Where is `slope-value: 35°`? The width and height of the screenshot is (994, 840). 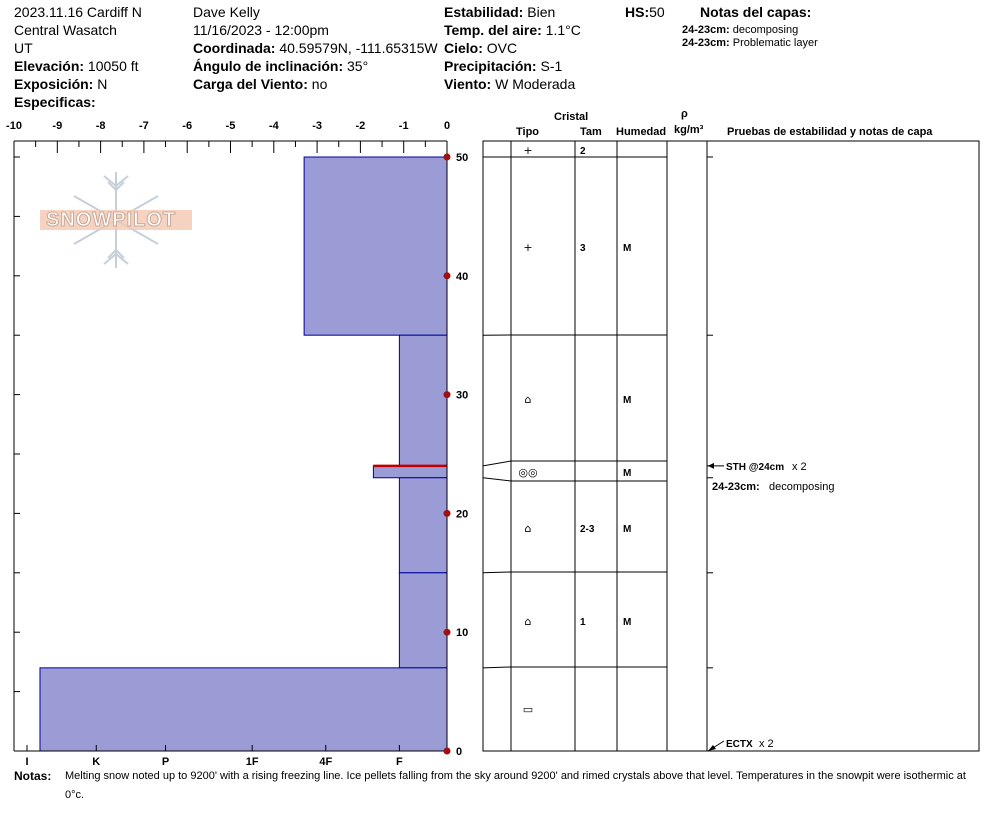 slope-value: 35° is located at coordinates (358, 66).